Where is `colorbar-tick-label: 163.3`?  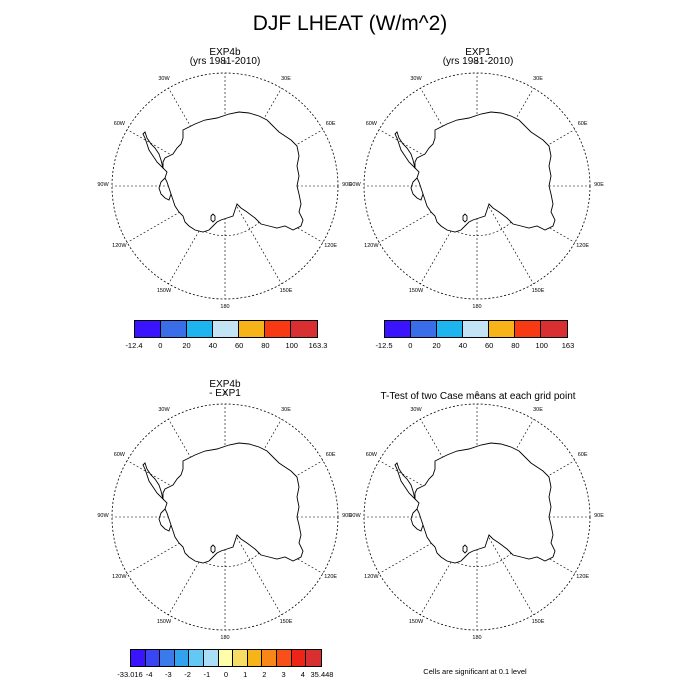
colorbar-tick-label: 163.3 is located at coordinates (318, 345).